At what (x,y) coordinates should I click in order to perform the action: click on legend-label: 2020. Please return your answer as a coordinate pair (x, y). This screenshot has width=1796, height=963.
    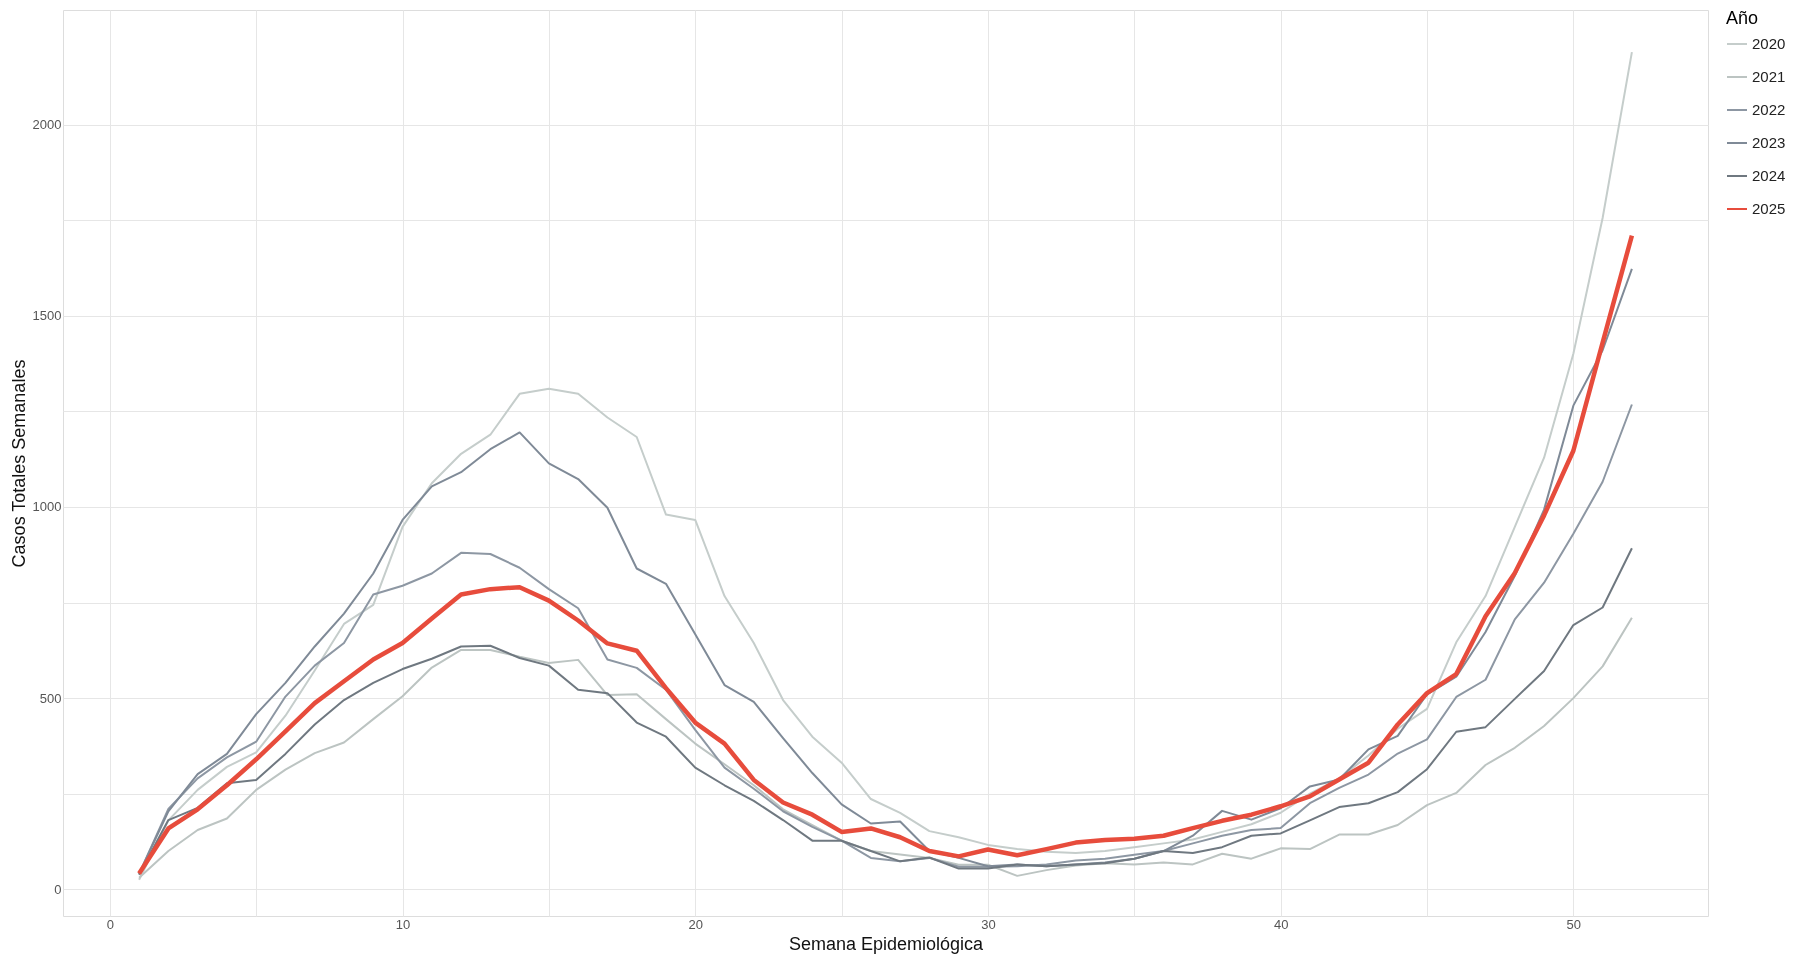
    Looking at the image, I should click on (1769, 43).